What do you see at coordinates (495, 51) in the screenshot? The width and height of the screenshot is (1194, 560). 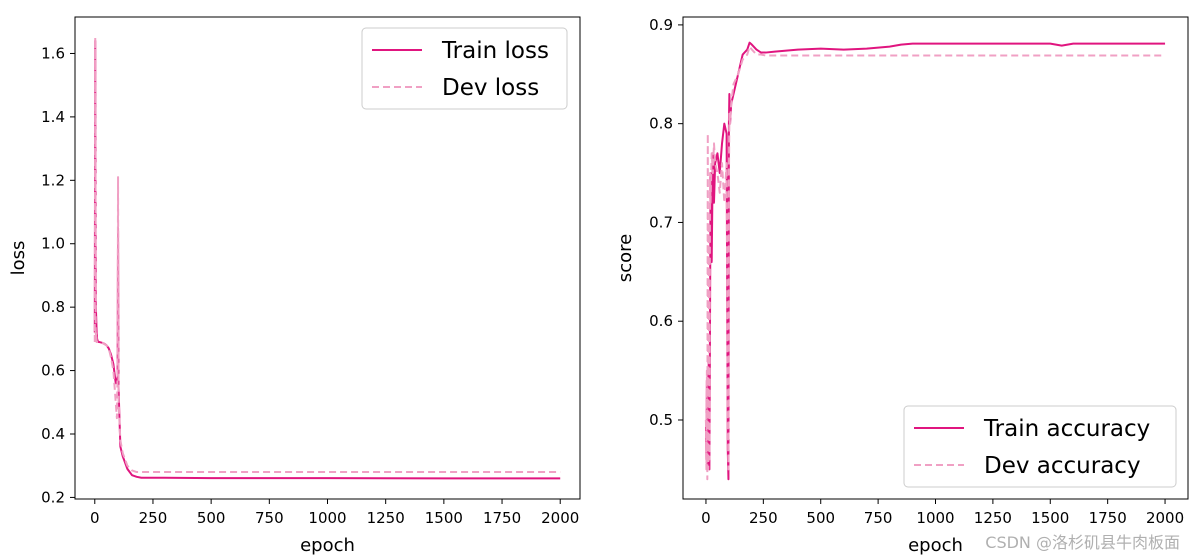 I see `legend-label: Train loss` at bounding box center [495, 51].